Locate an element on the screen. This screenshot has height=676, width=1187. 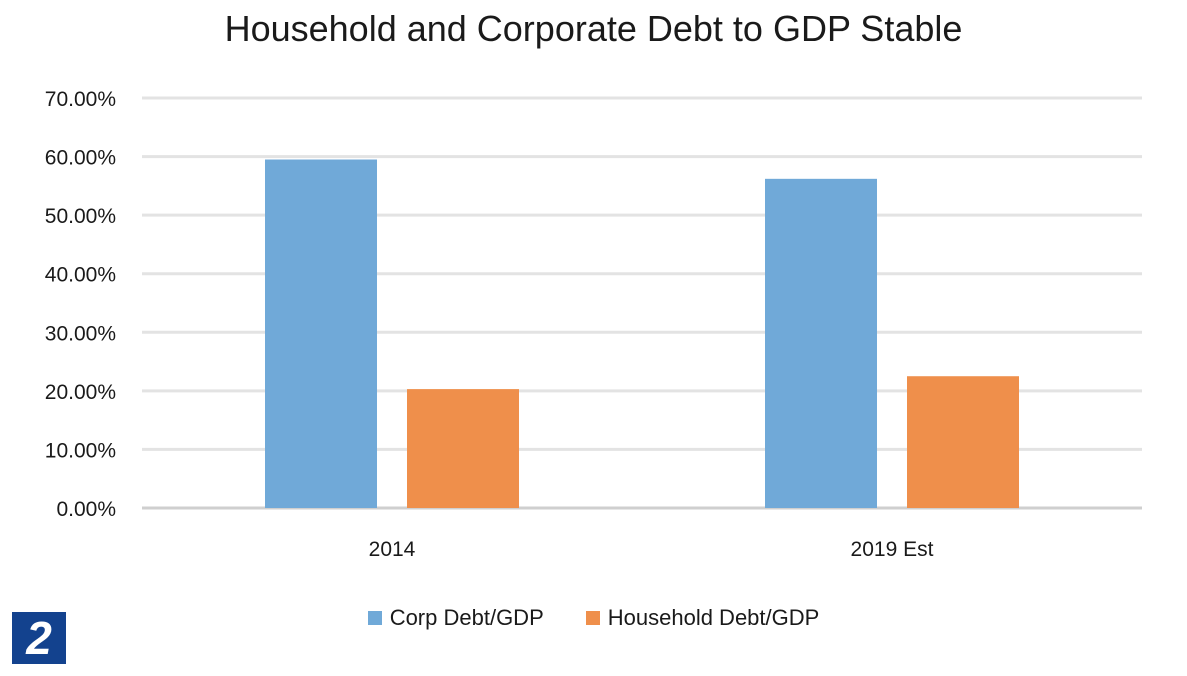
legend-swatch-corp is located at coordinates (374, 618).